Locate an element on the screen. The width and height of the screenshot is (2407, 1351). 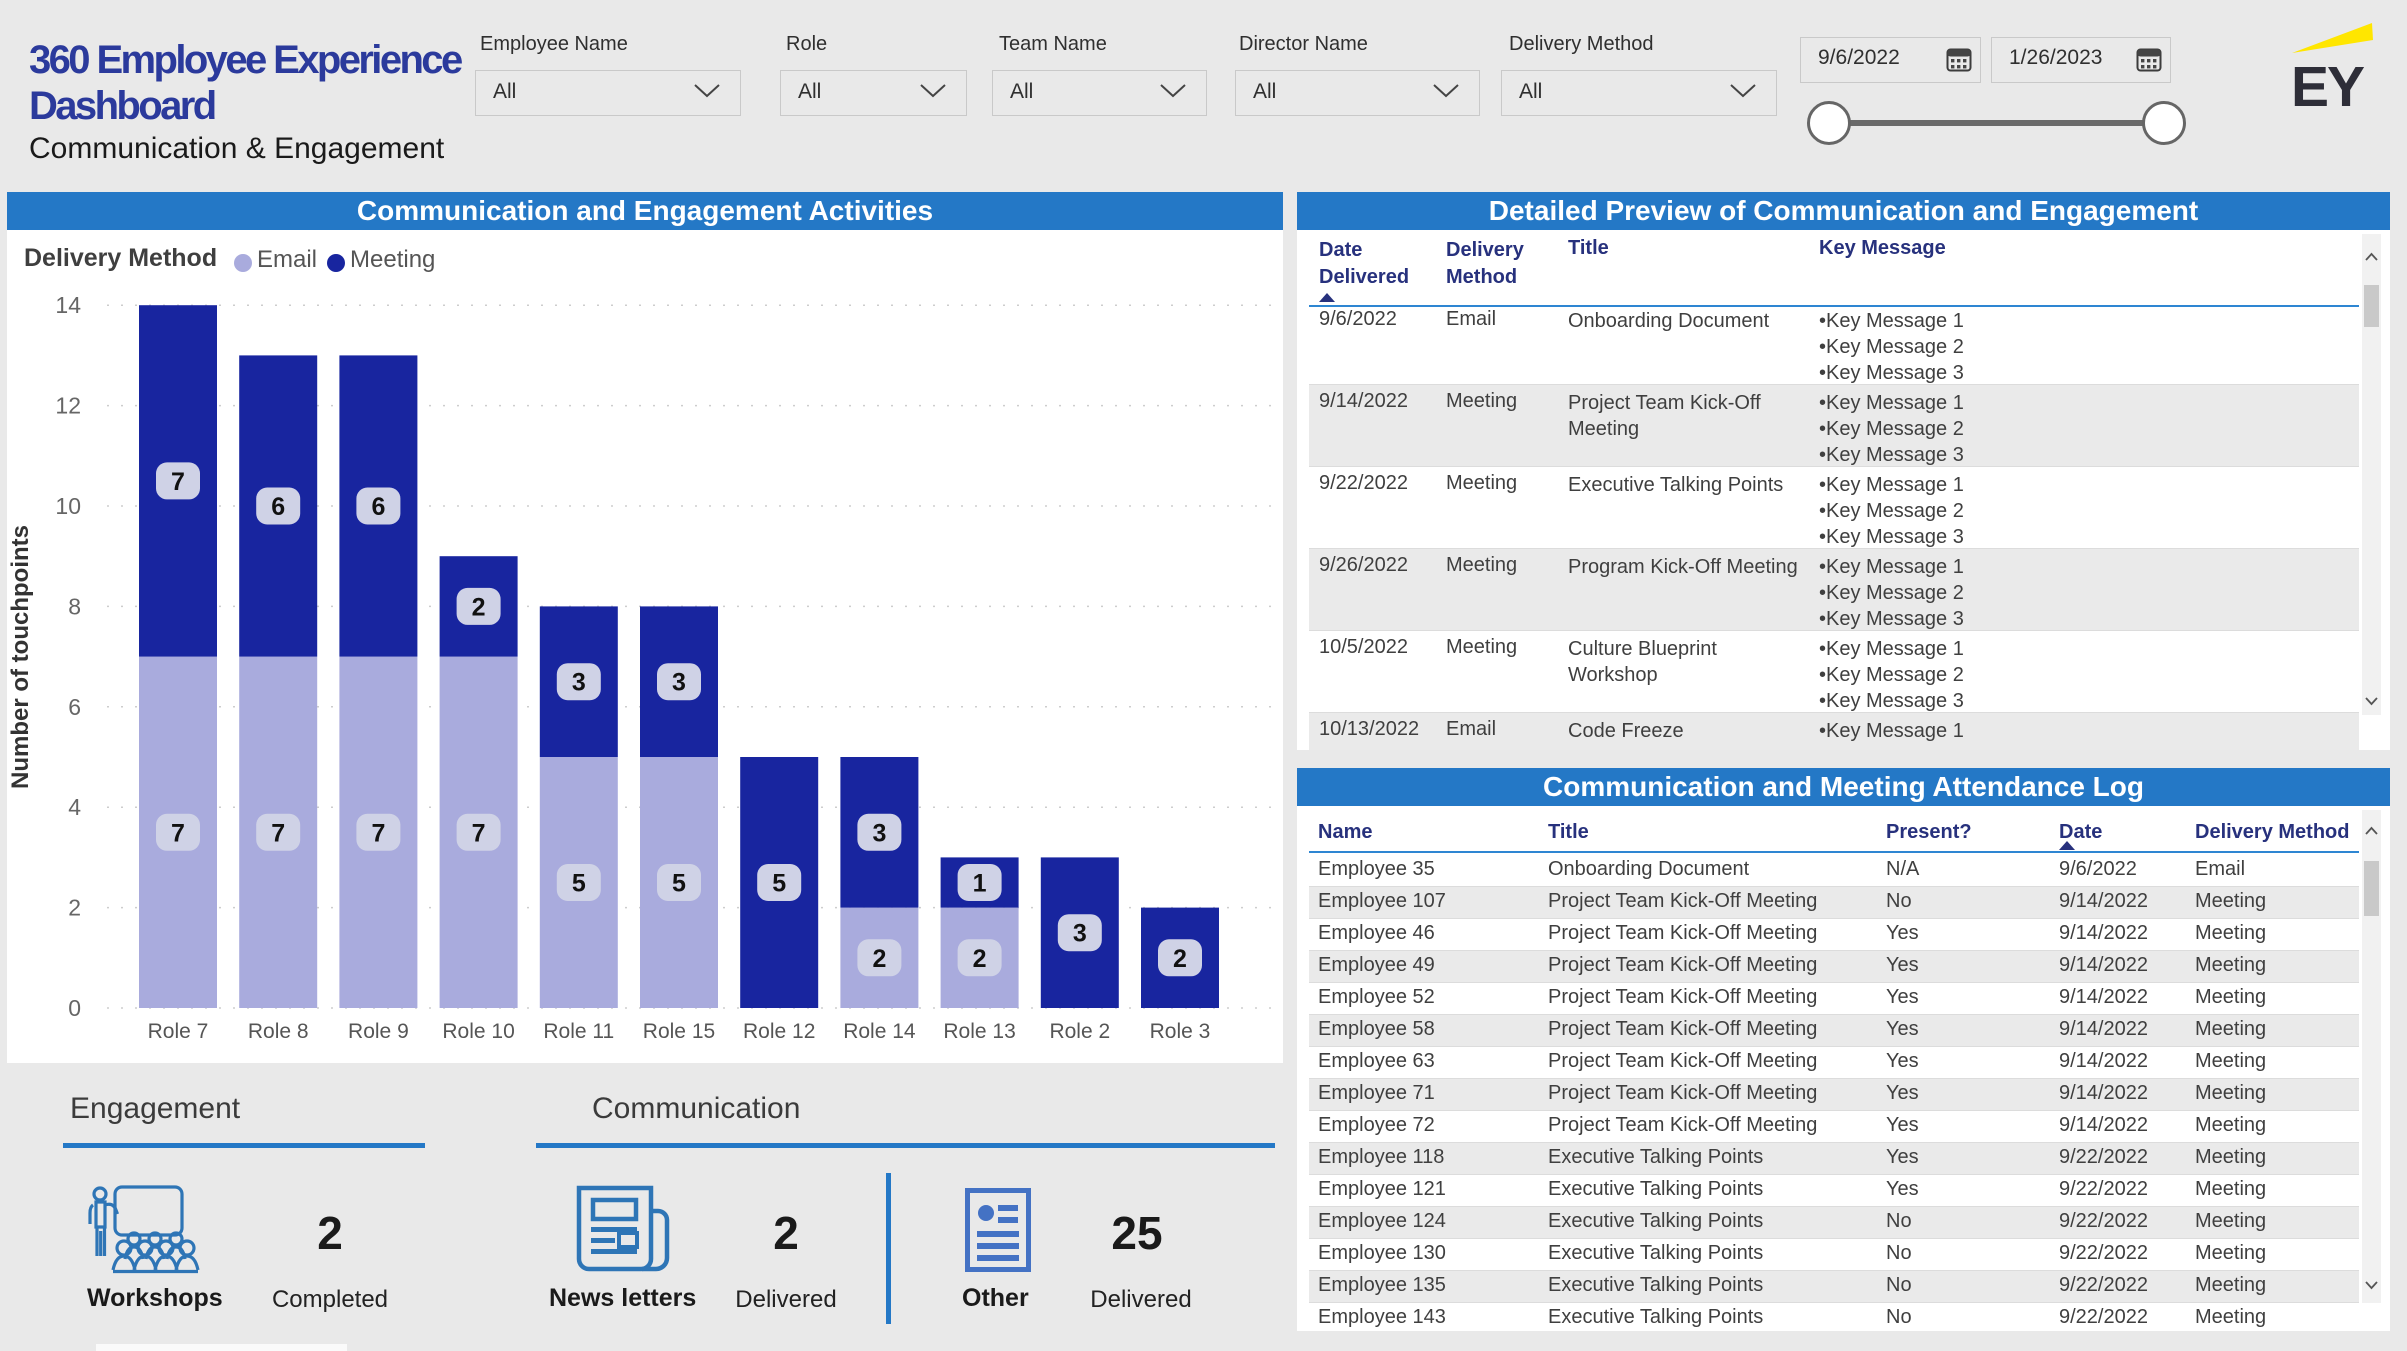
svg-text: Role 15 is located at coordinates (679, 1031).